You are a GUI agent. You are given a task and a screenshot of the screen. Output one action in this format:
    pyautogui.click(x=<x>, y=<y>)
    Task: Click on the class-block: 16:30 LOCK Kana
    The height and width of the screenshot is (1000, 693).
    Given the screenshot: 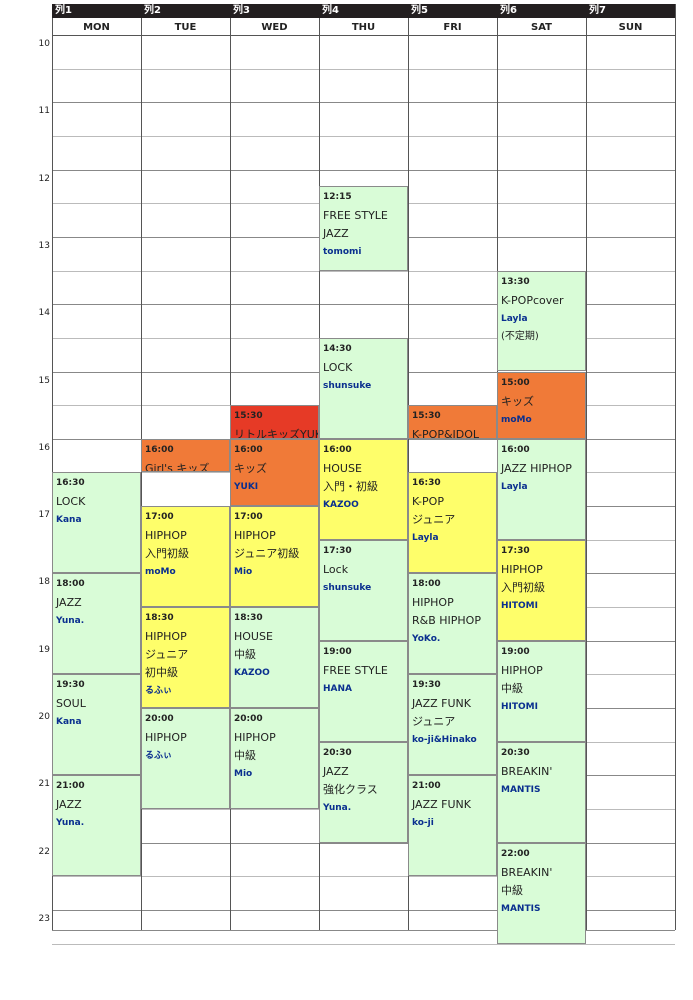 What is the action you would take?
    pyautogui.click(x=96, y=523)
    